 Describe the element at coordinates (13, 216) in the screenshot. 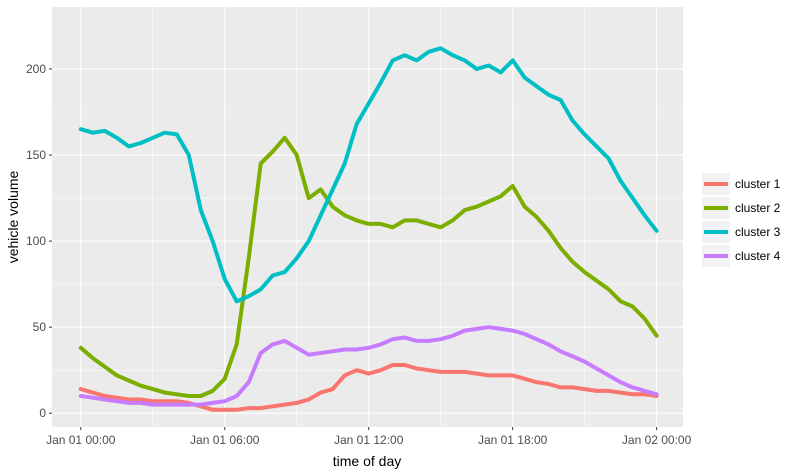

I see `y-axis-title: vehicle volume` at that location.